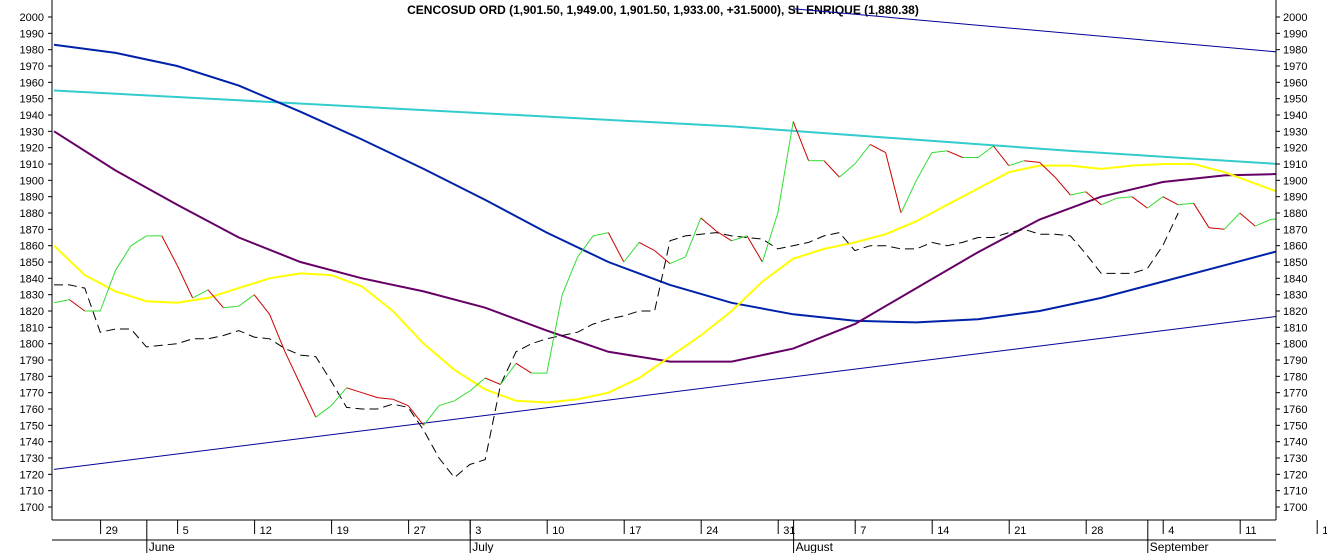  What do you see at coordinates (32, 165) in the screenshot?
I see `y-tick-label-left: 1910` at bounding box center [32, 165].